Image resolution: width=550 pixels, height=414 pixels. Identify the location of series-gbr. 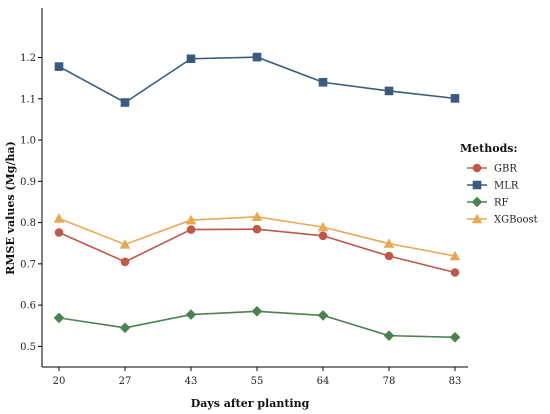
(257, 250).